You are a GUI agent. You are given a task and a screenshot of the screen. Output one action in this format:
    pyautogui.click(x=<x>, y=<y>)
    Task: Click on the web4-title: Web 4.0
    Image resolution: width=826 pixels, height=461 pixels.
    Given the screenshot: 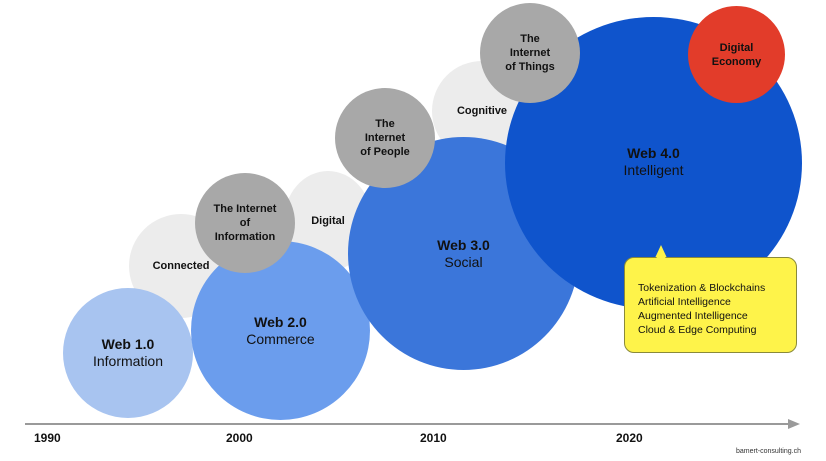 What is the action you would take?
    pyautogui.click(x=653, y=153)
    